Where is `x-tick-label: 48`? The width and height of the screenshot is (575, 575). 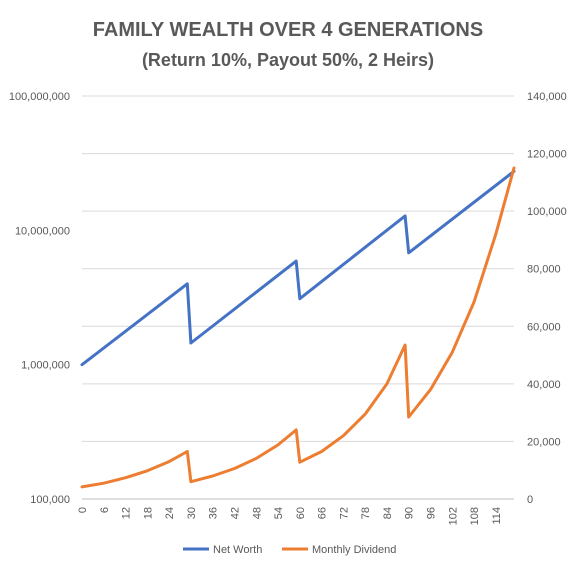 x-tick-label: 48 is located at coordinates (257, 513).